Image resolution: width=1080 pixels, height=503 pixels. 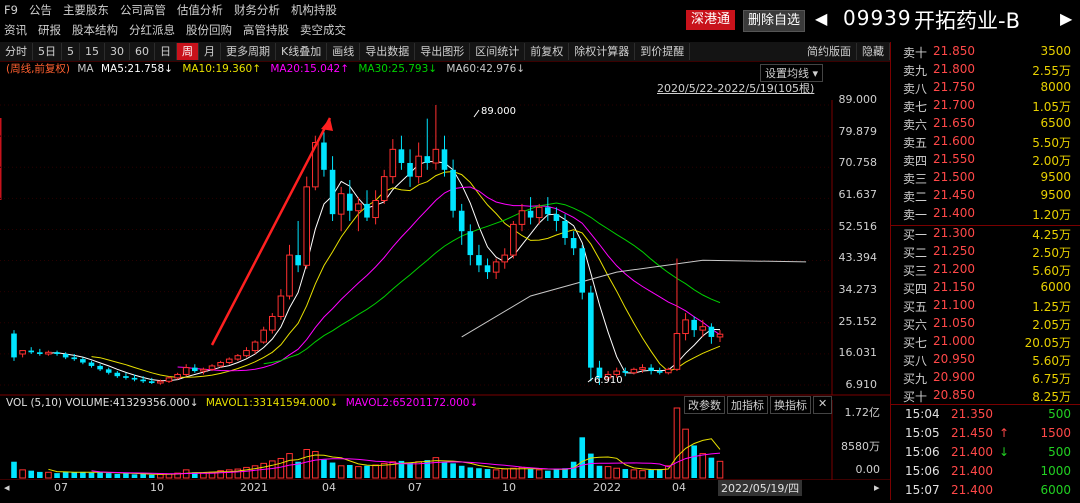 What do you see at coordinates (547, 51) in the screenshot?
I see `toolbar-item-15: 前复权` at bounding box center [547, 51].